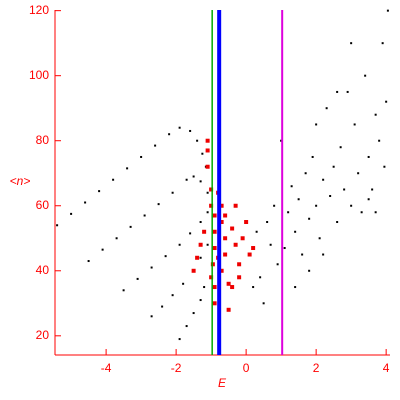 The image size is (400, 400). What do you see at coordinates (246, 368) in the screenshot?
I see `x-tick-label: 0` at bounding box center [246, 368].